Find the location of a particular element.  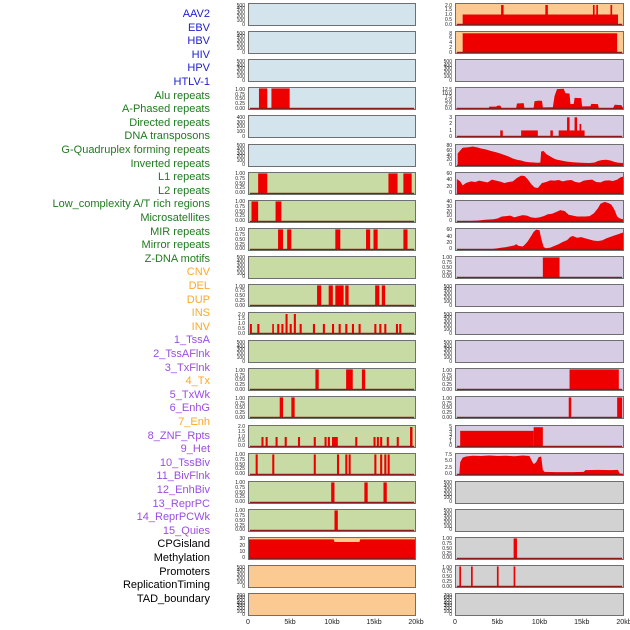

track-row-15-left-panel-ytick: 1.00 is located at coordinates (240, 398).